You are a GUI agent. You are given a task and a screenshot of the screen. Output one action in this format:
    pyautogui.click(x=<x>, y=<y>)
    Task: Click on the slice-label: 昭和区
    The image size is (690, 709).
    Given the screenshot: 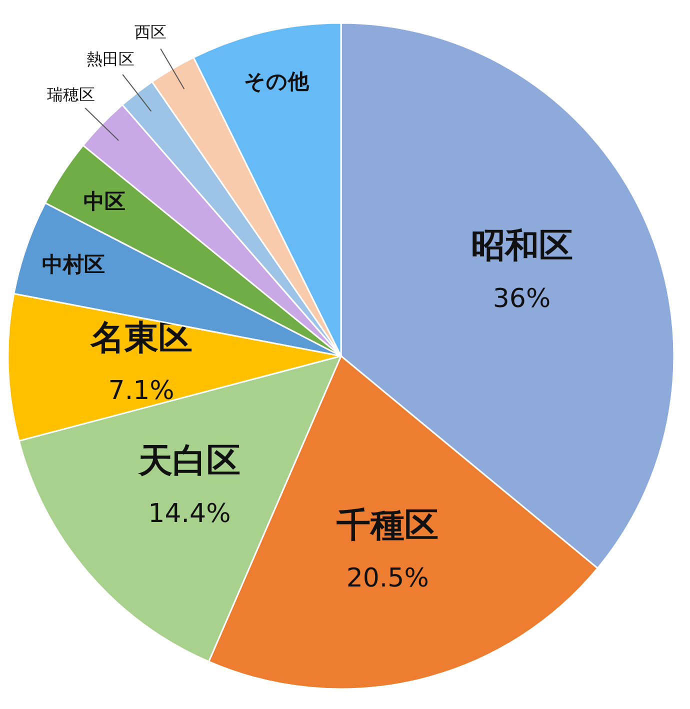 What is the action you would take?
    pyautogui.click(x=521, y=246)
    